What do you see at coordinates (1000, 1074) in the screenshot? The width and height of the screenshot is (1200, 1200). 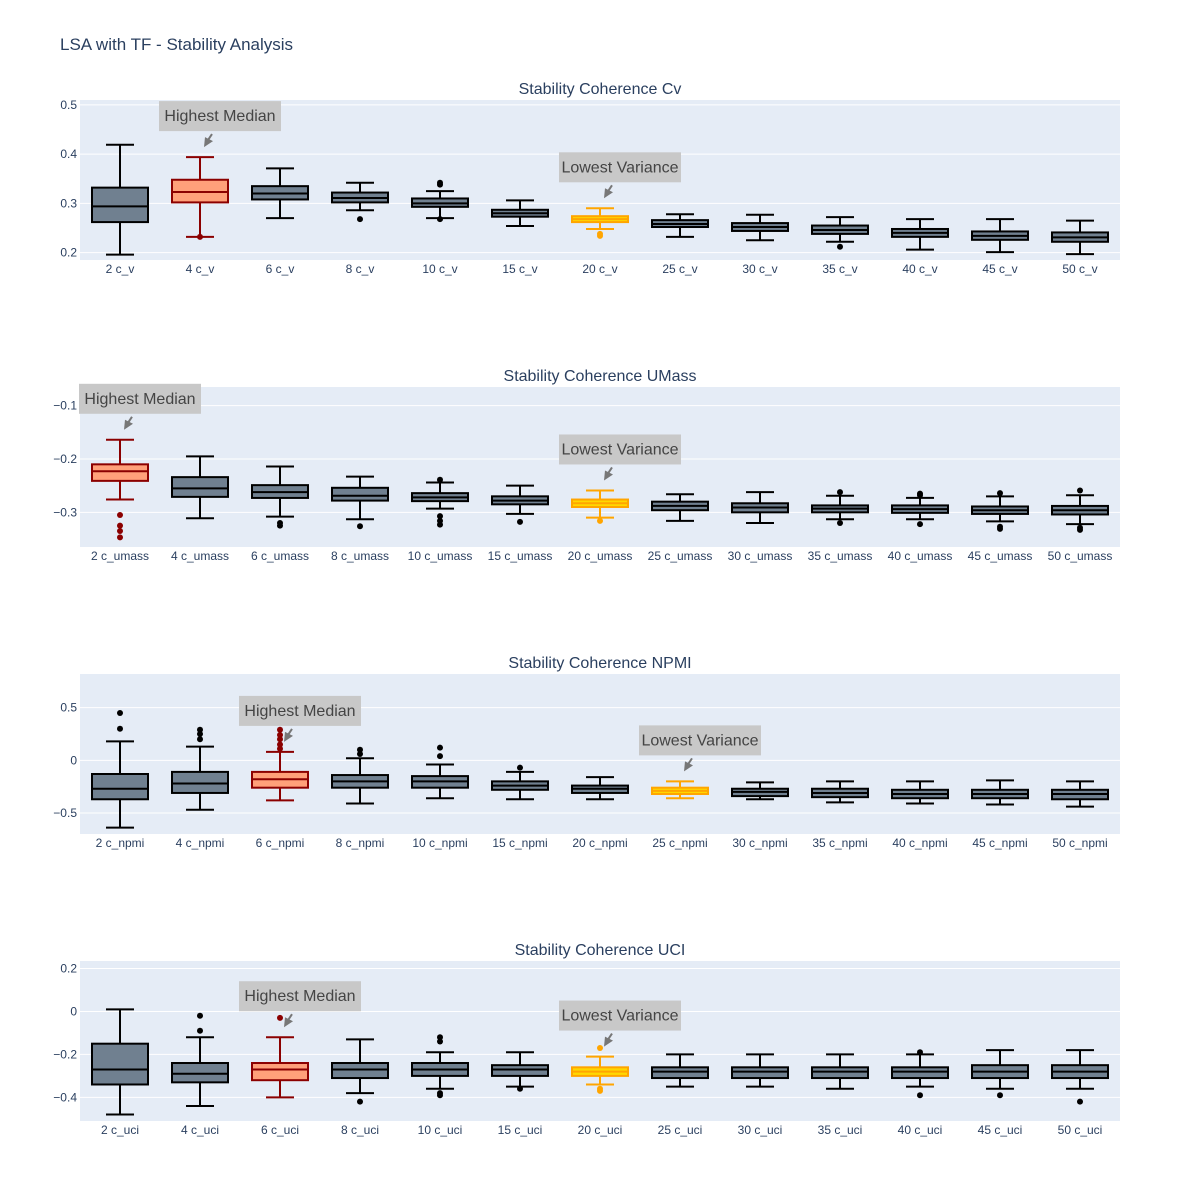 I see `box-45-c_uci` at bounding box center [1000, 1074].